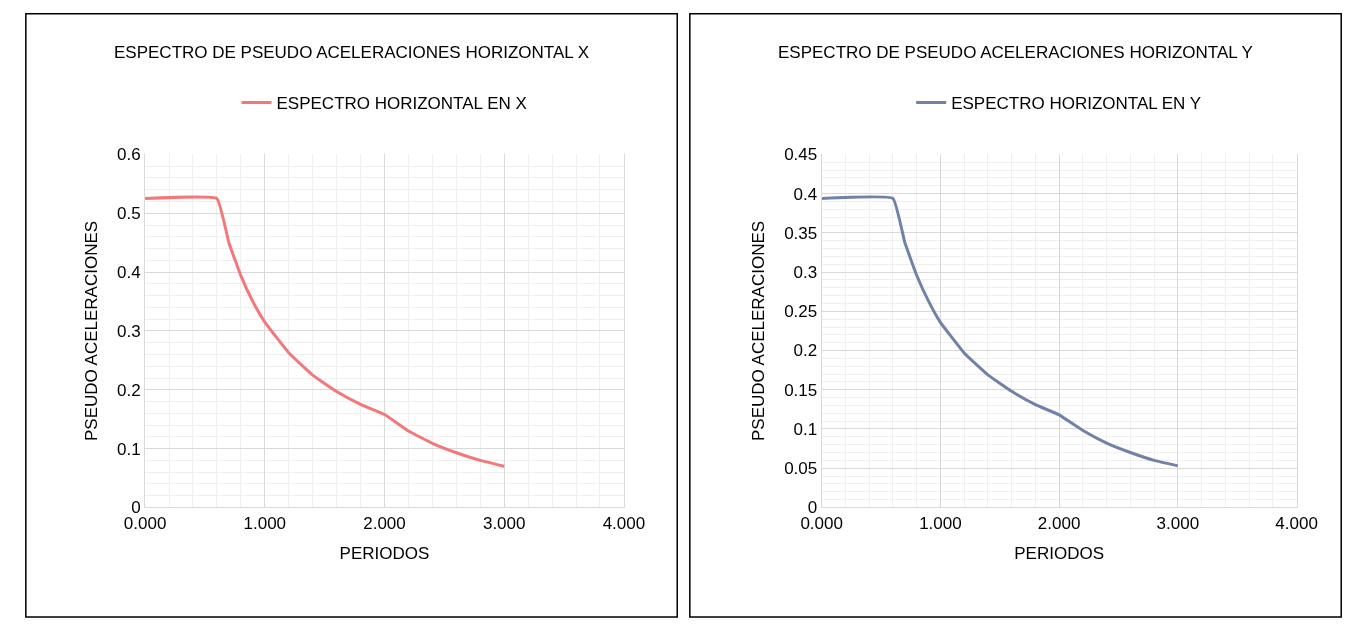 The height and width of the screenshot is (627, 1369). What do you see at coordinates (801, 312) in the screenshot?
I see `y-tick-label: 0.25` at bounding box center [801, 312].